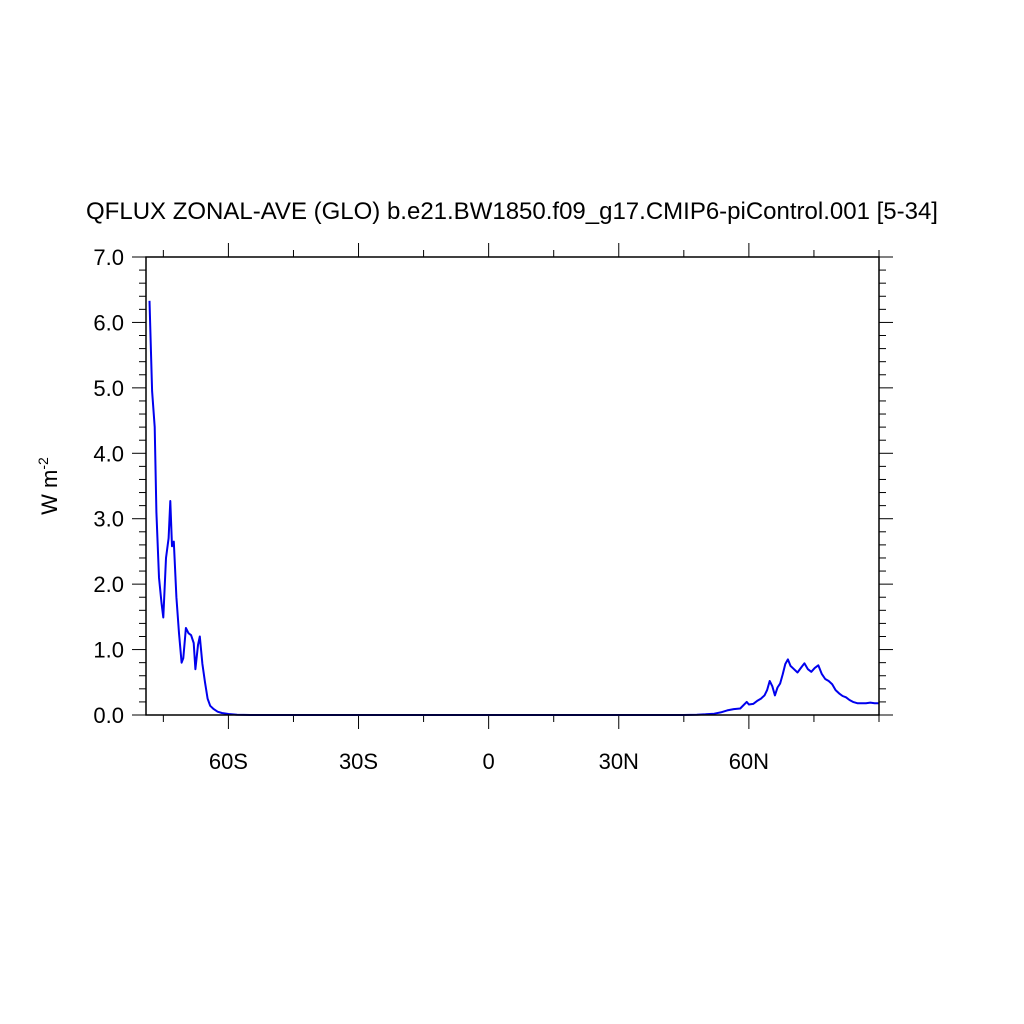  Describe the element at coordinates (108, 257) in the screenshot. I see `y-tick-label: 7.0` at that location.